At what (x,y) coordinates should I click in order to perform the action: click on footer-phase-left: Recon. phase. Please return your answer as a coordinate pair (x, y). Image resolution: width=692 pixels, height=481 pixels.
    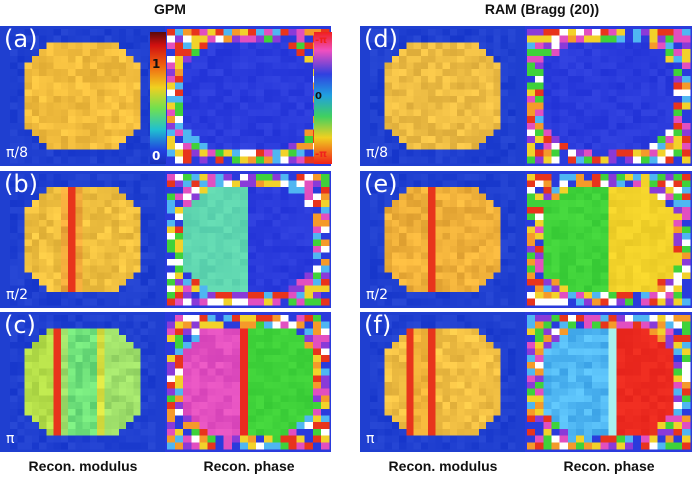
    Looking at the image, I should click on (249, 466).